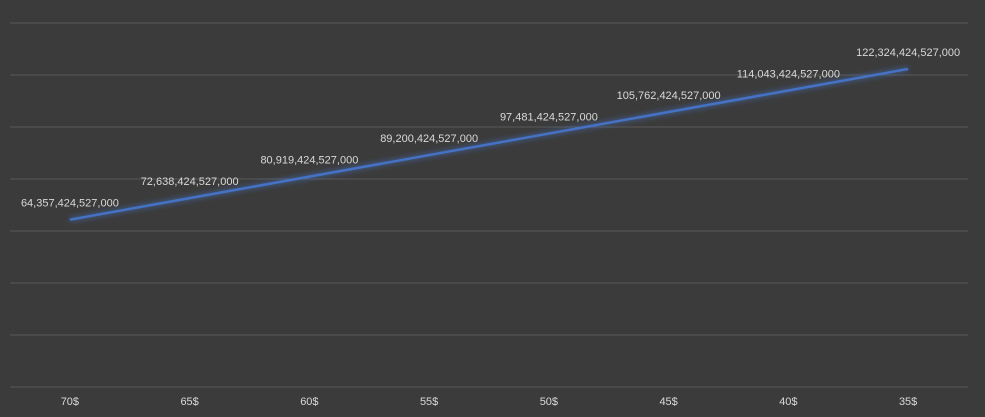  I want to click on x-tick-label: 60$, so click(309, 402).